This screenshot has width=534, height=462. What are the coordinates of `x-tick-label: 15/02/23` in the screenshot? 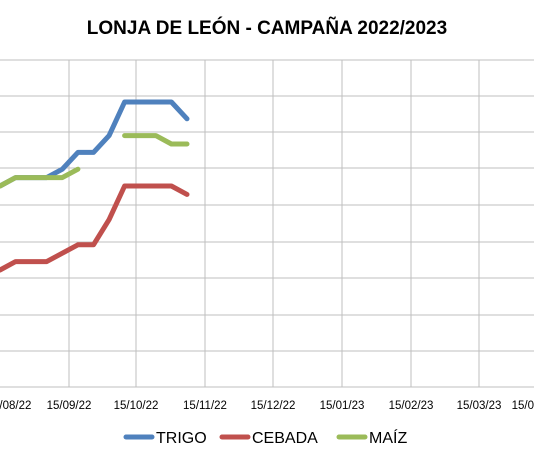 It's located at (411, 406).